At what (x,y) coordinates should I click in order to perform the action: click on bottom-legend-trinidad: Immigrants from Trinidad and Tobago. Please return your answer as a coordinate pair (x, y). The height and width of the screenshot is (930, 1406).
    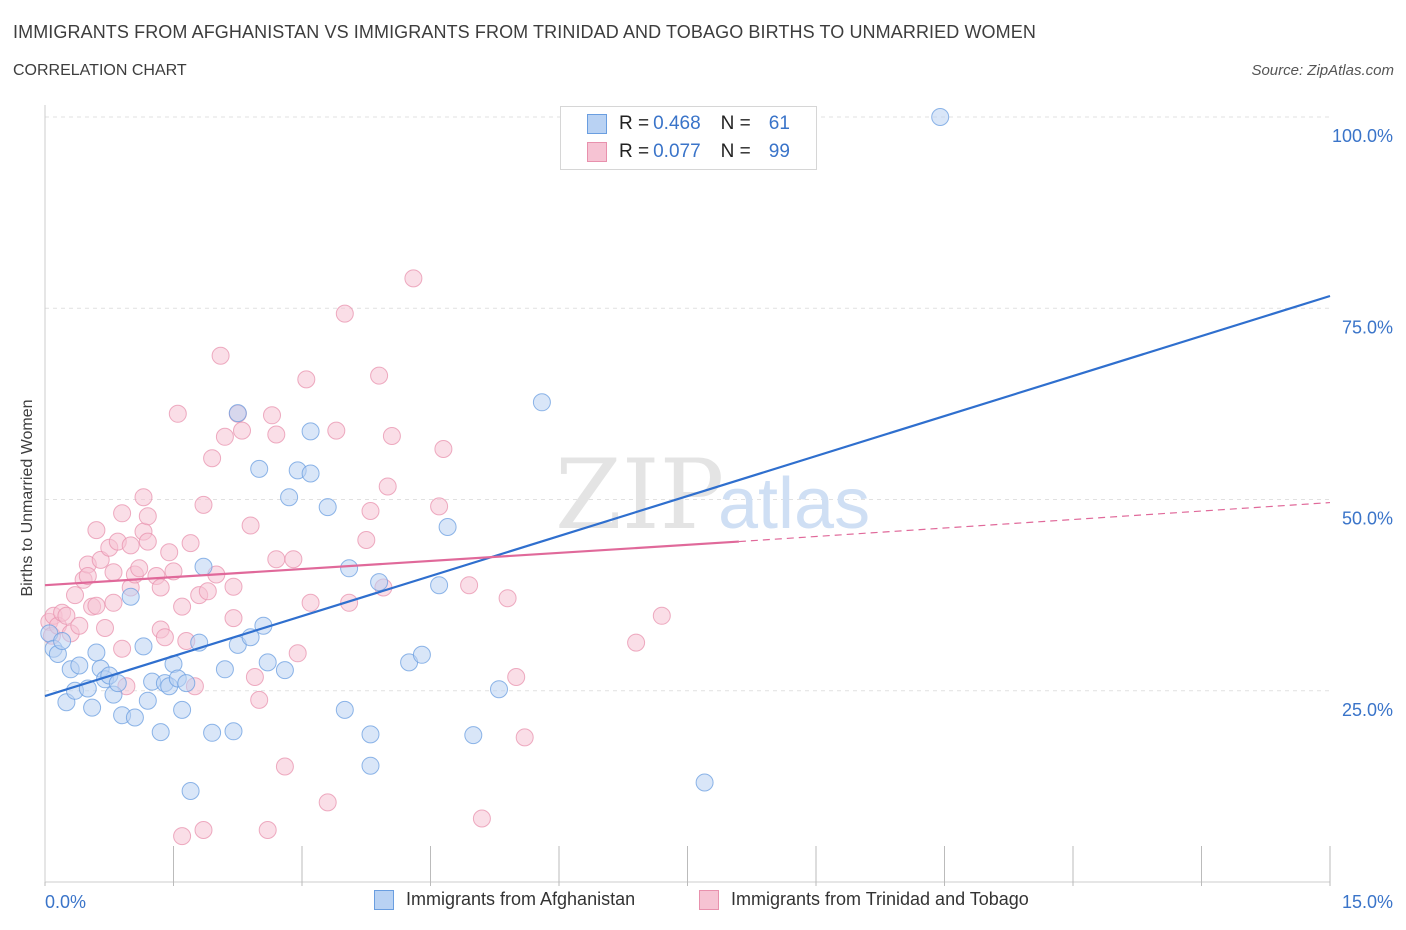
    Looking at the image, I should click on (864, 899).